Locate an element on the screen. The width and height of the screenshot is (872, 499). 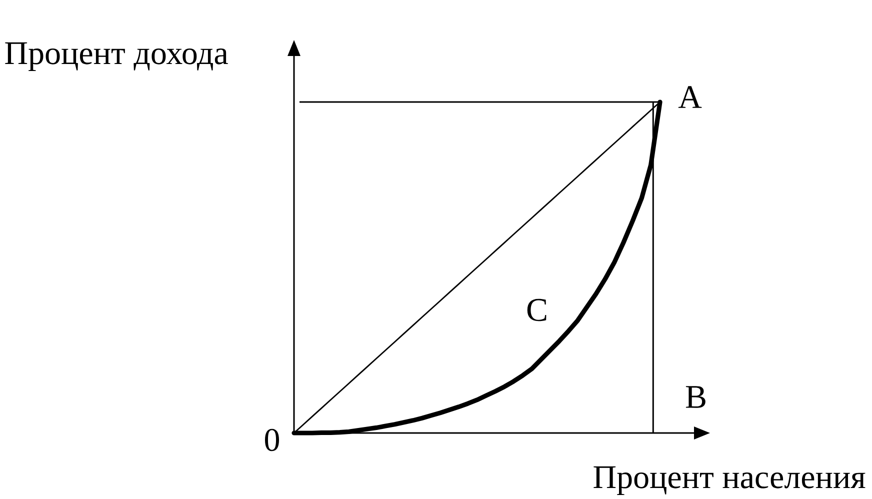
x-axis-title: Процент населения is located at coordinates (730, 481).